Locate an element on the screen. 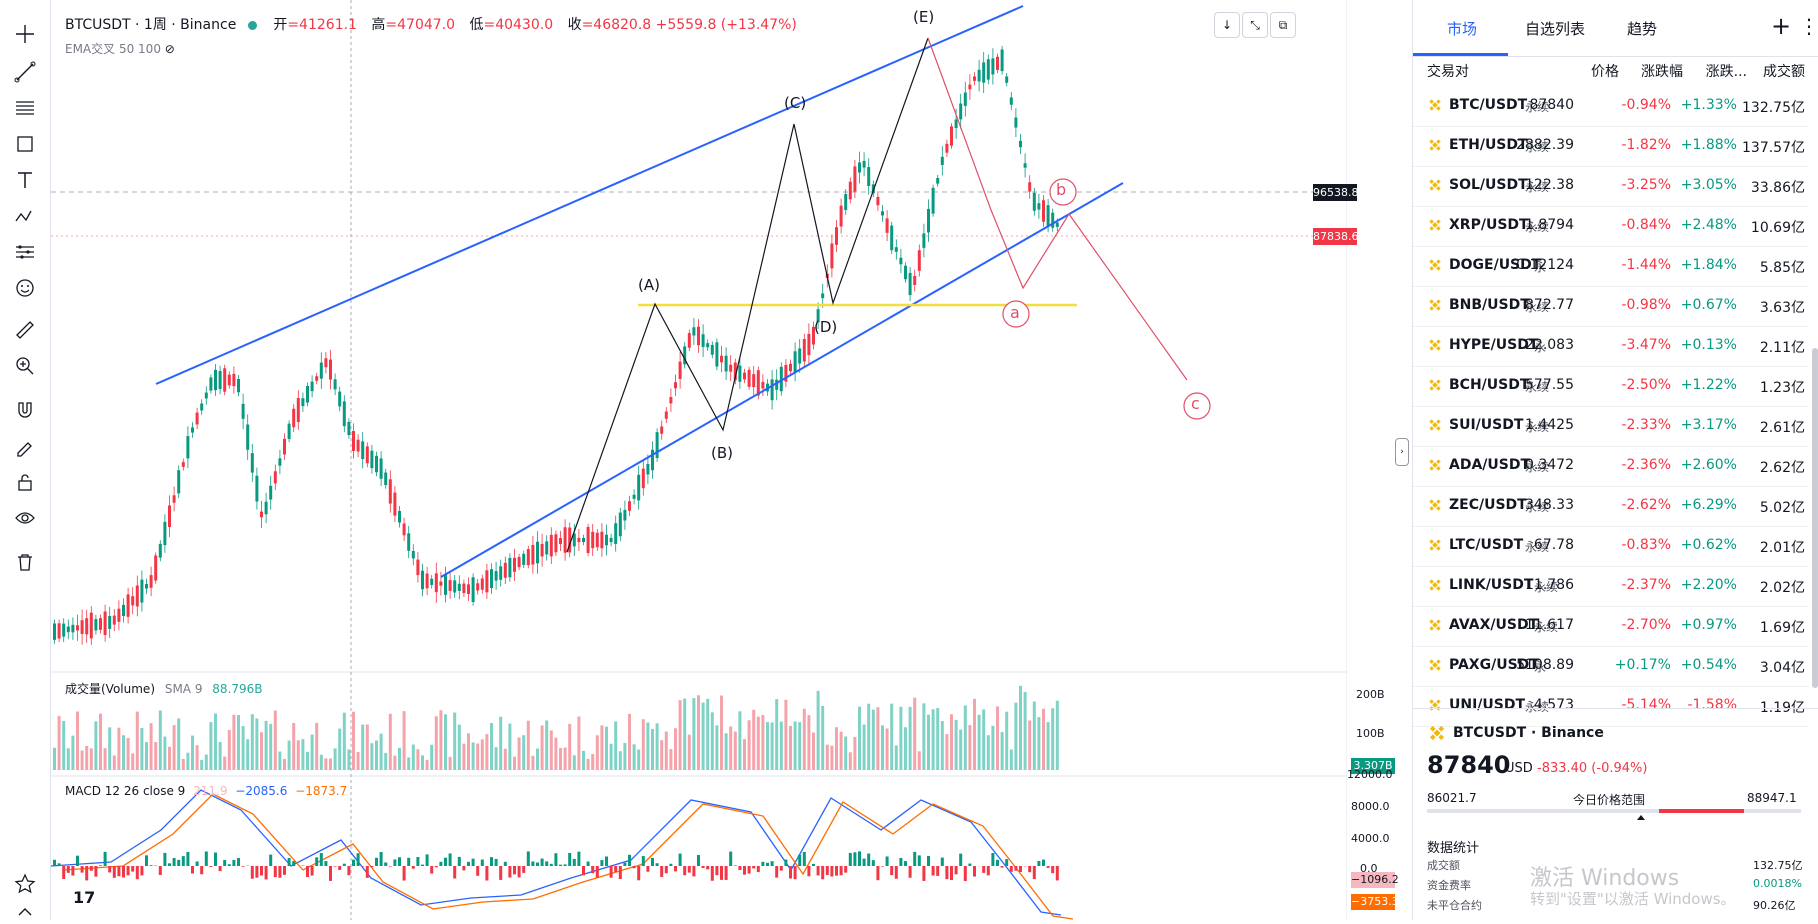 This screenshot has width=1818, height=924. projection-path is located at coordinates (1057, 209).